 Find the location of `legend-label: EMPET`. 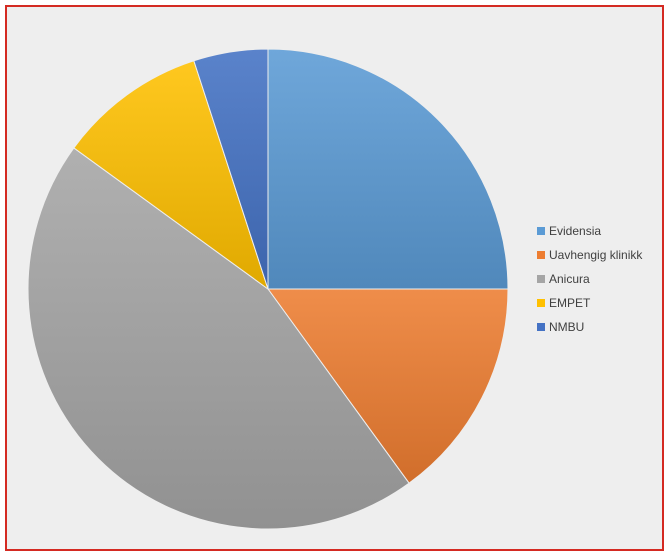

legend-label: EMPET is located at coordinates (570, 303).